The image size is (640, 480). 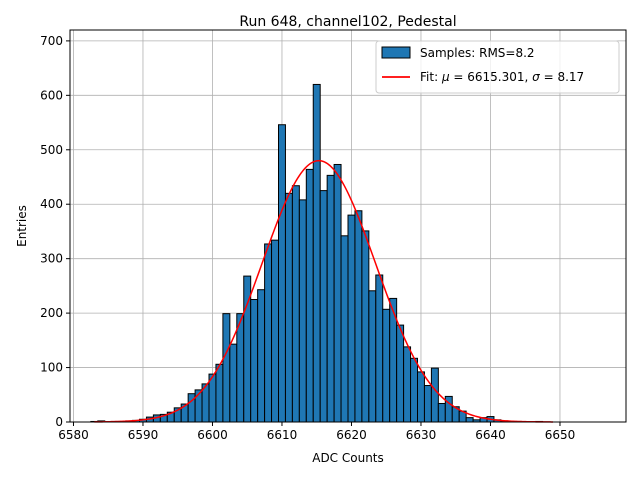 What do you see at coordinates (212, 435) in the screenshot?
I see `x-tick-label-2: 6600` at bounding box center [212, 435].